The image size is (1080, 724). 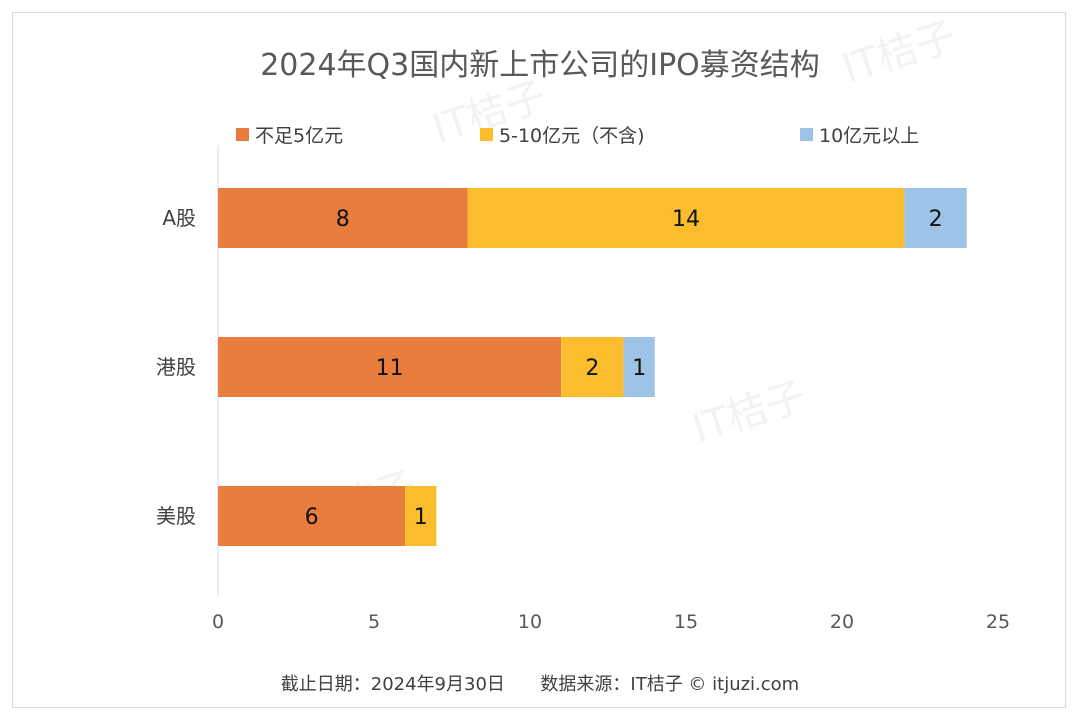 I want to click on data-label: 11, so click(x=390, y=368).